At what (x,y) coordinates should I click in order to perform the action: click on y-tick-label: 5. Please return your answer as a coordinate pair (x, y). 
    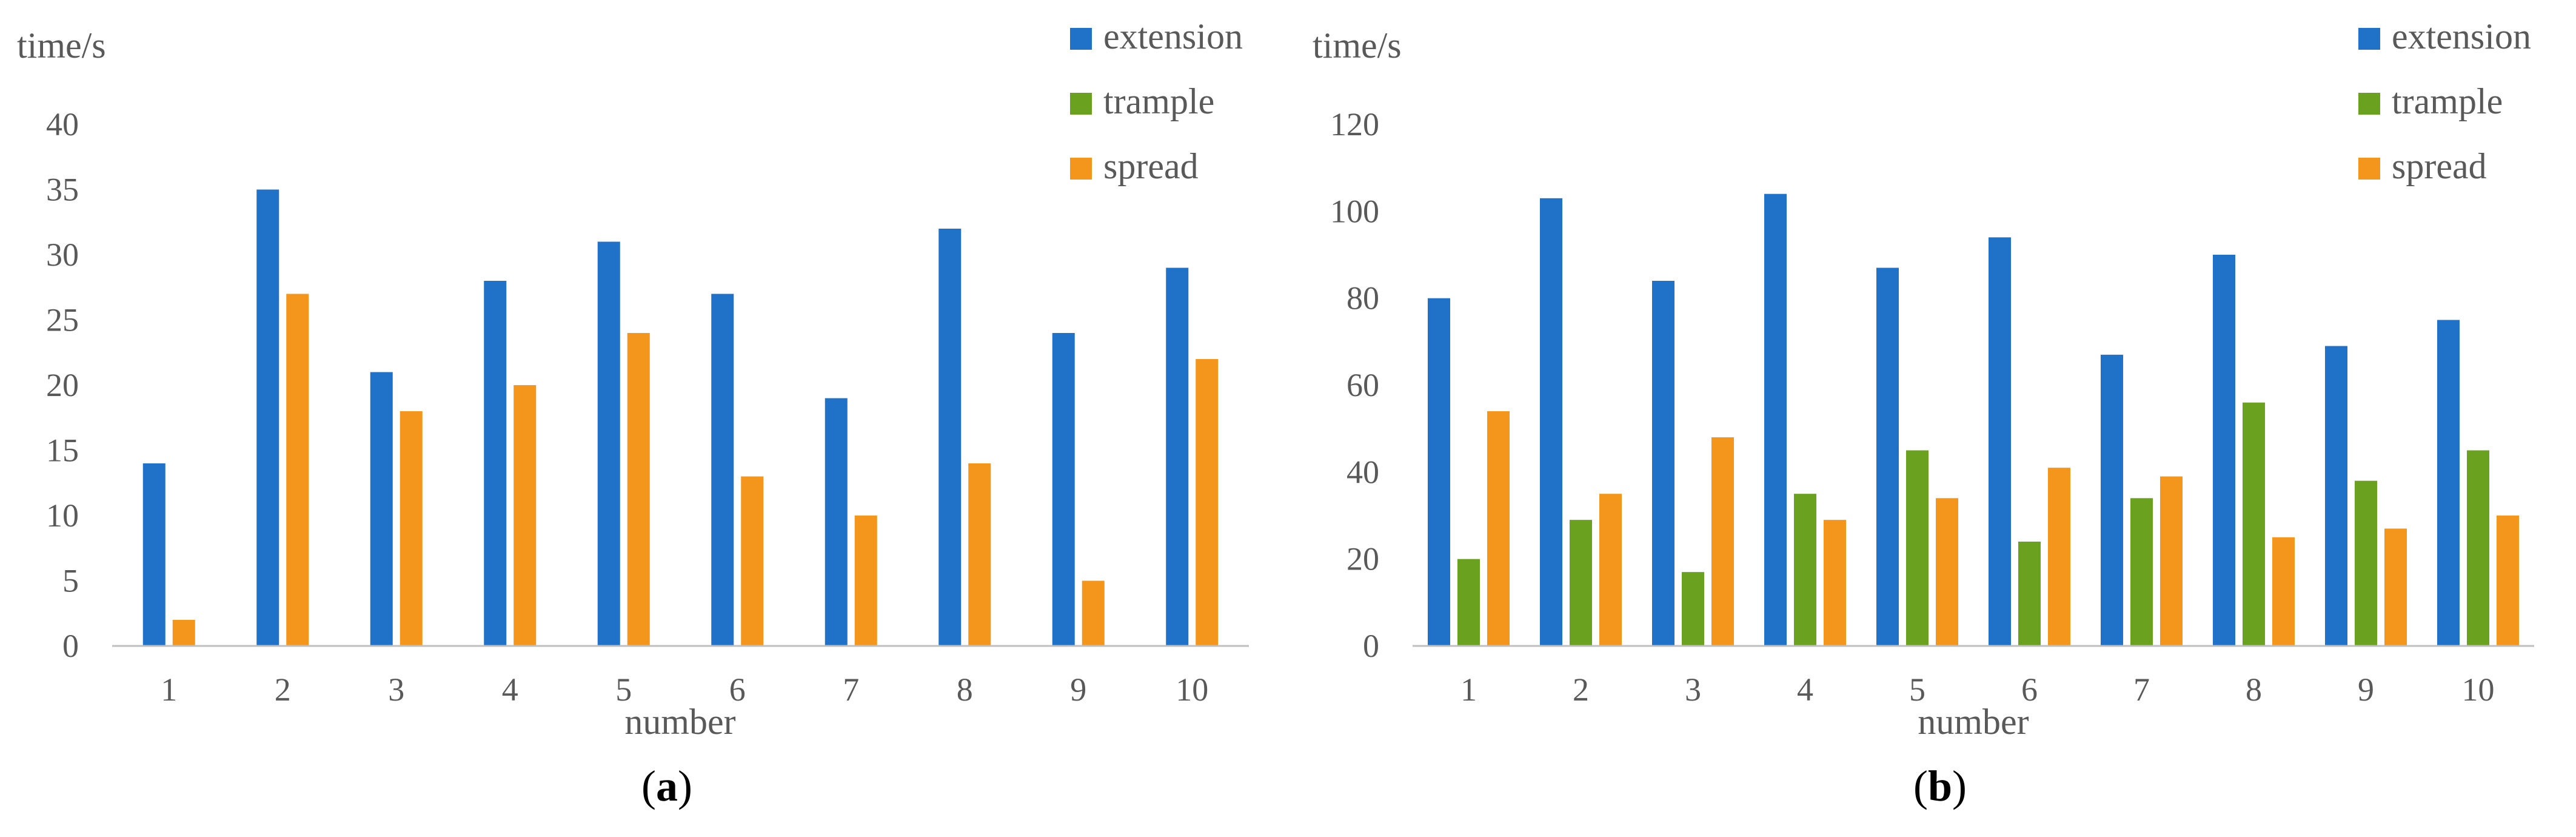
    Looking at the image, I should click on (70, 581).